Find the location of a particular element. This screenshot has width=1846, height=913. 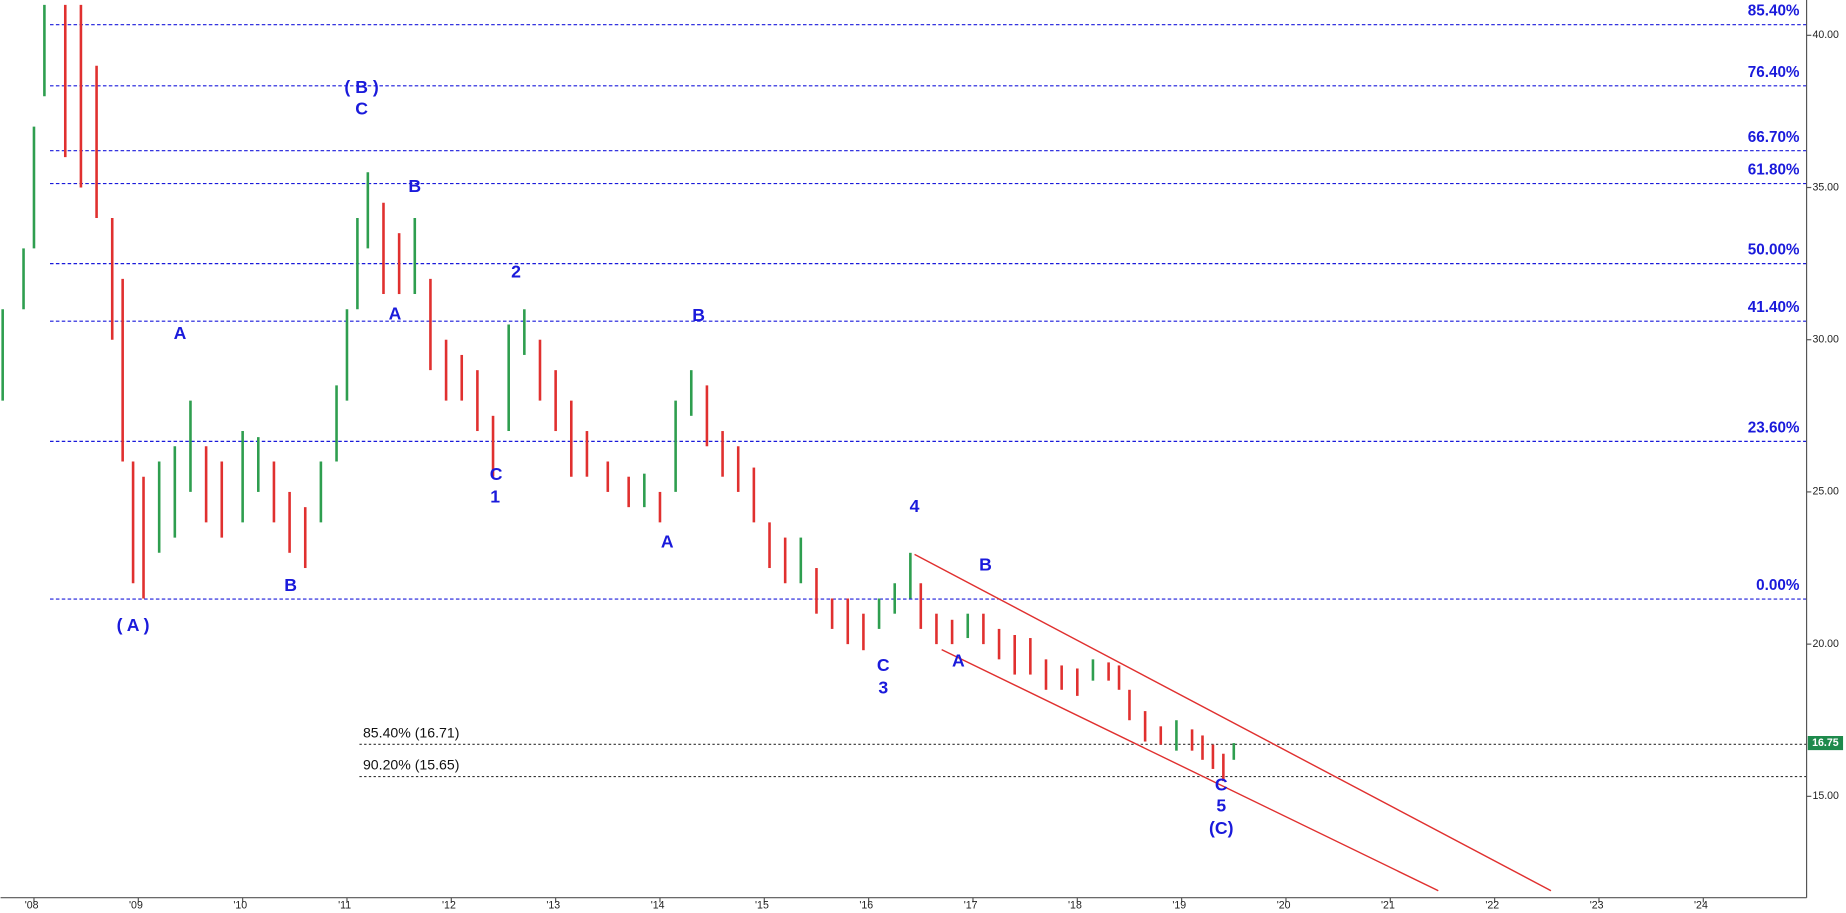

x-tick-label: '14 is located at coordinates (658, 906).